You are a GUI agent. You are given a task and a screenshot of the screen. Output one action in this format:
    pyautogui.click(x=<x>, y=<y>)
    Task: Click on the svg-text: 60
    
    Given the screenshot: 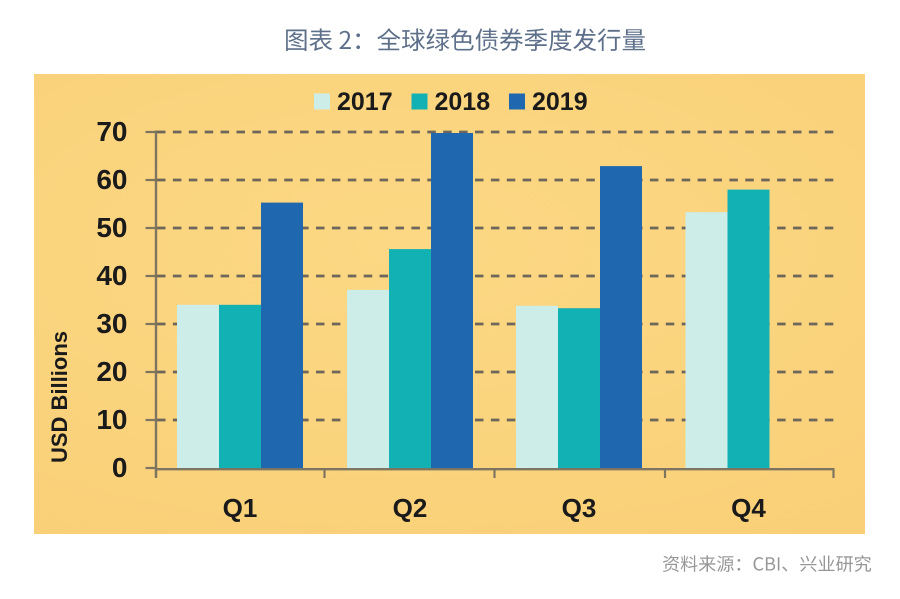 What is the action you would take?
    pyautogui.click(x=111, y=179)
    